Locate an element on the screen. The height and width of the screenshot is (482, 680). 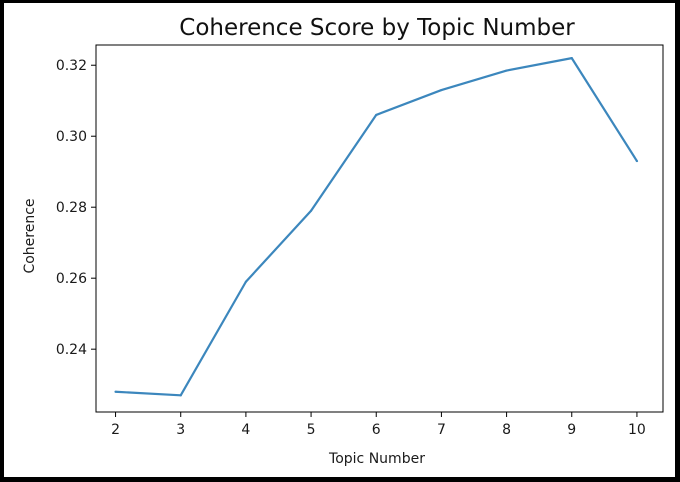
x-axis: 2 3 4 5 6 7 8 9 10 is located at coordinates (378, 425).